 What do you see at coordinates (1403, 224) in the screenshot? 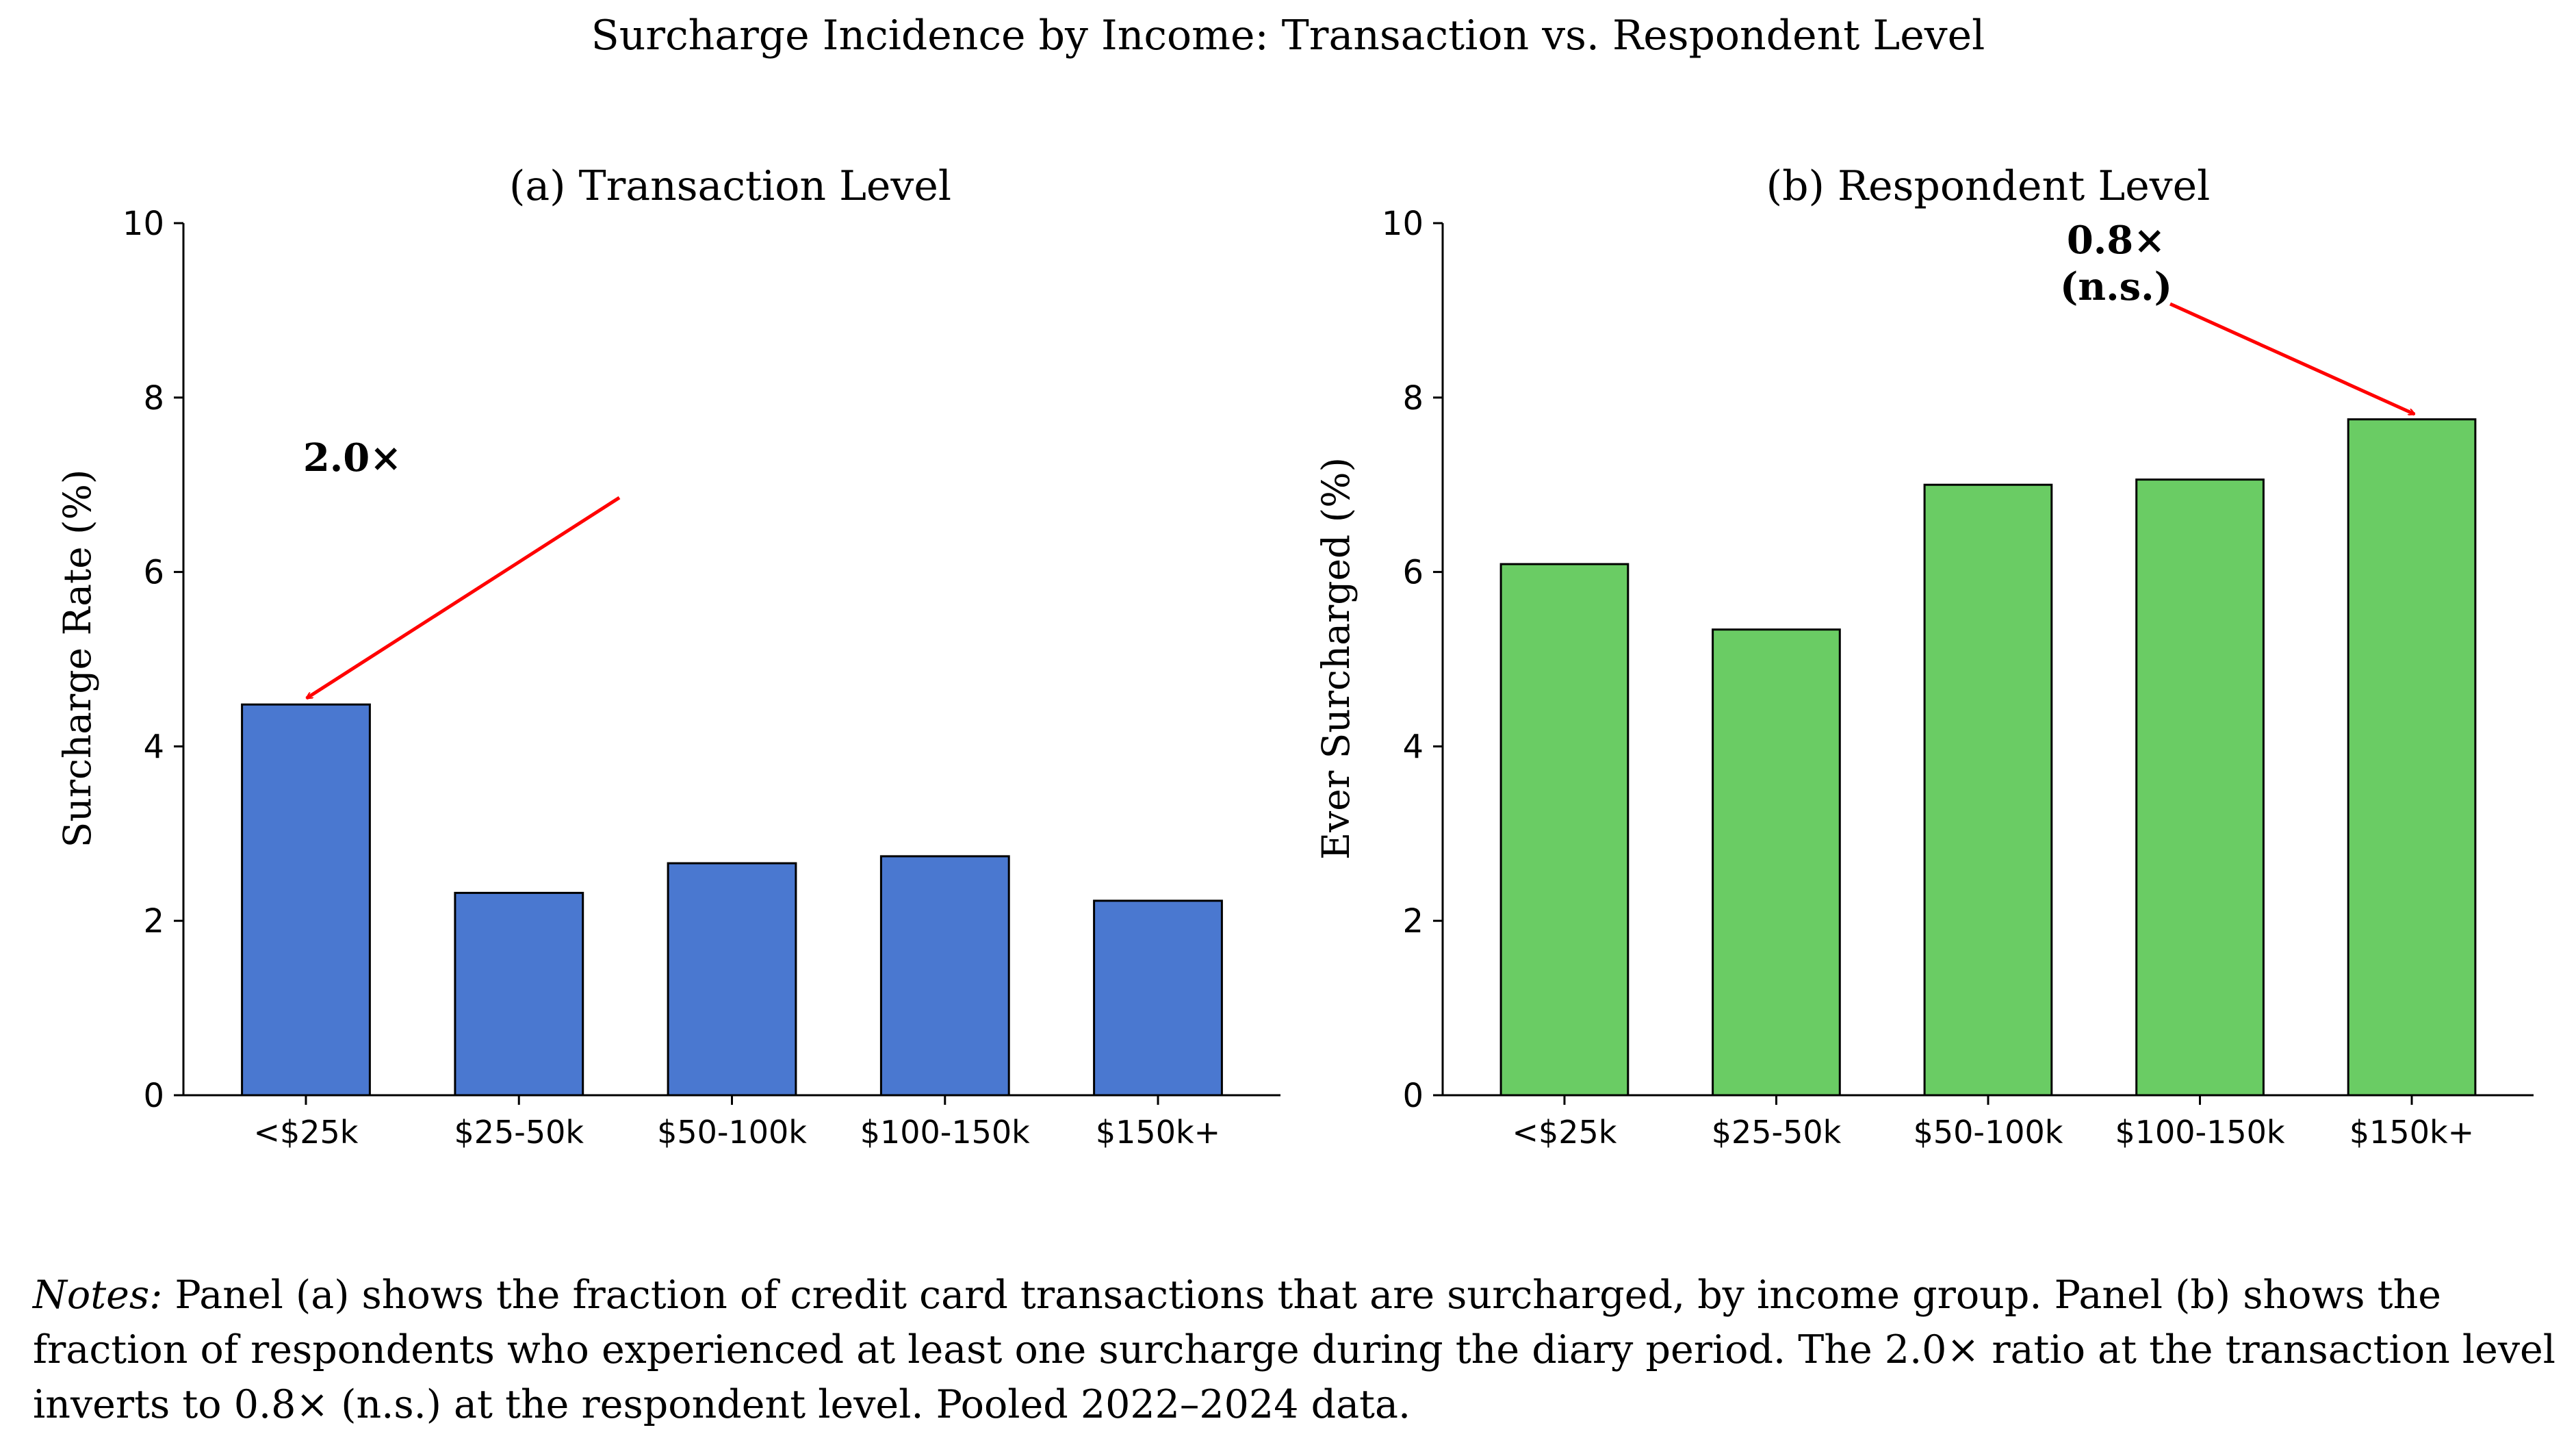
I see `panel-b-y-tick-label-5: 10` at bounding box center [1403, 224].